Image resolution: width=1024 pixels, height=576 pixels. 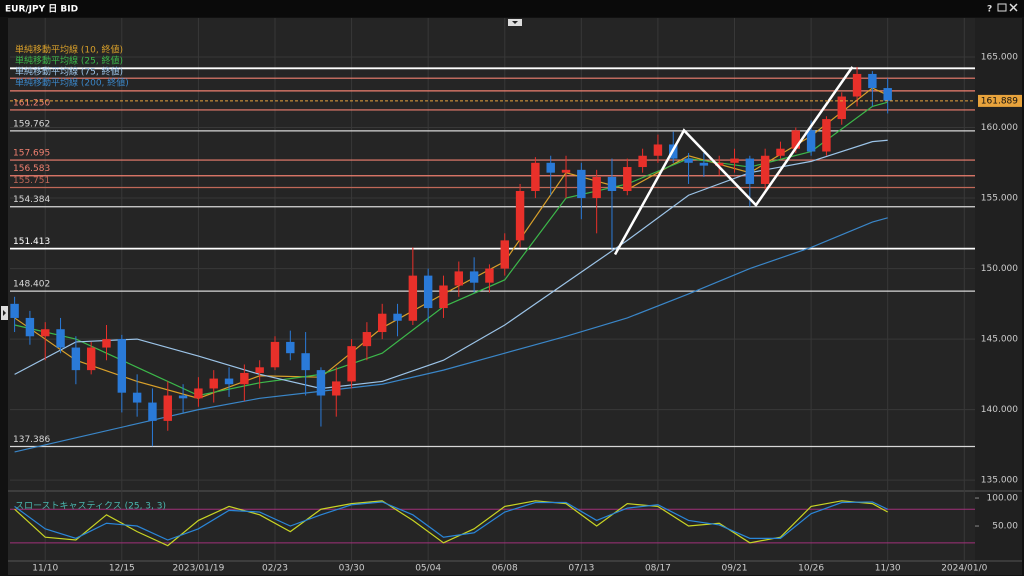 I want to click on title-bar, so click(x=512, y=8).